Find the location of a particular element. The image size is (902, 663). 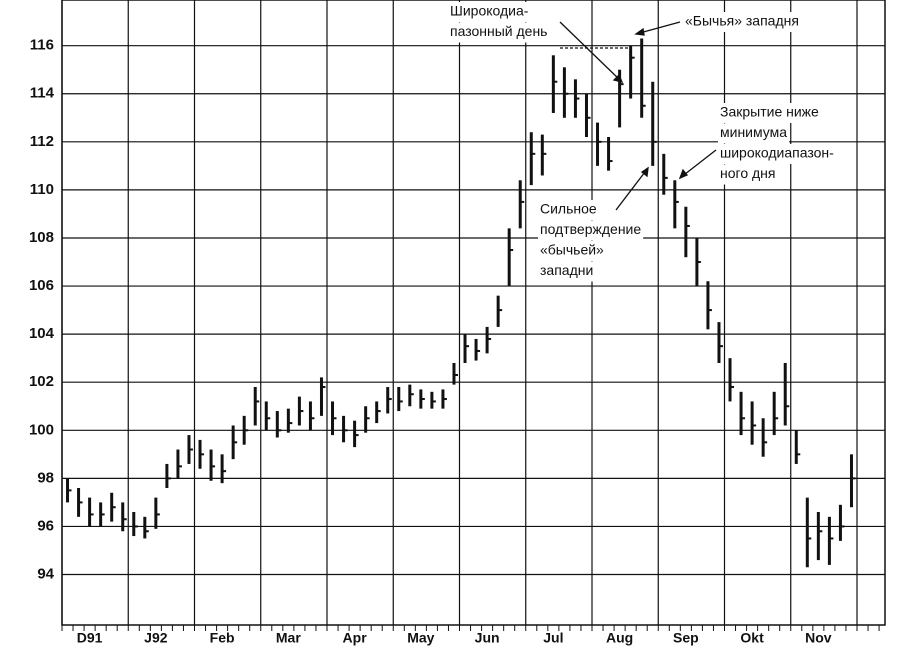

x-tick-label: Apr is located at coordinates (355, 638).